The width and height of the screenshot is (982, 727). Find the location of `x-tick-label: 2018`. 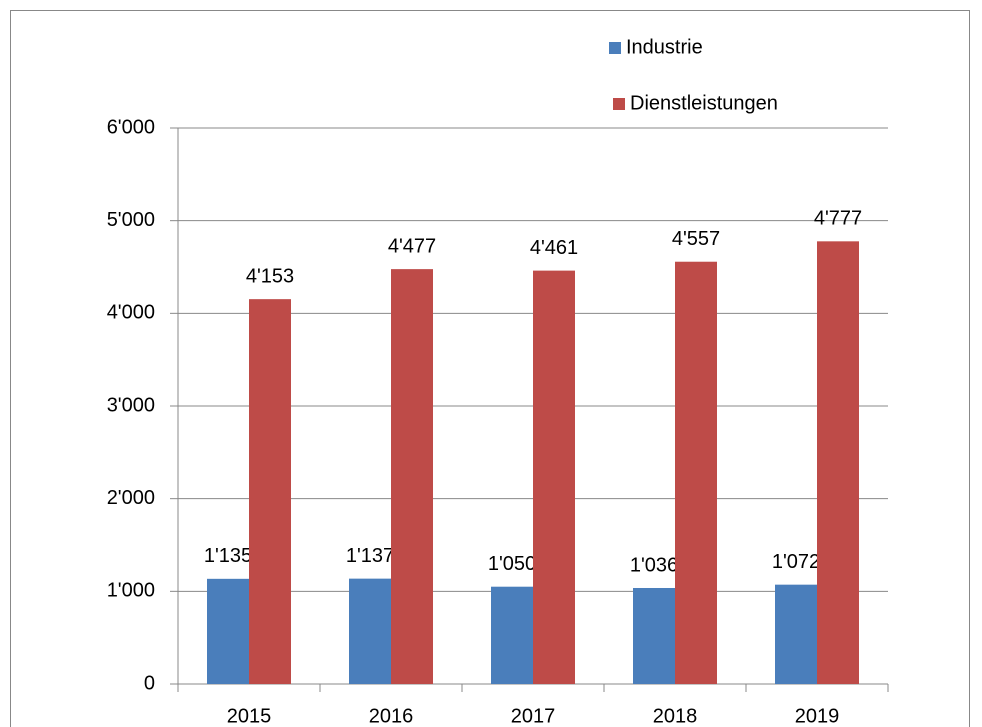

x-tick-label: 2018 is located at coordinates (675, 716).